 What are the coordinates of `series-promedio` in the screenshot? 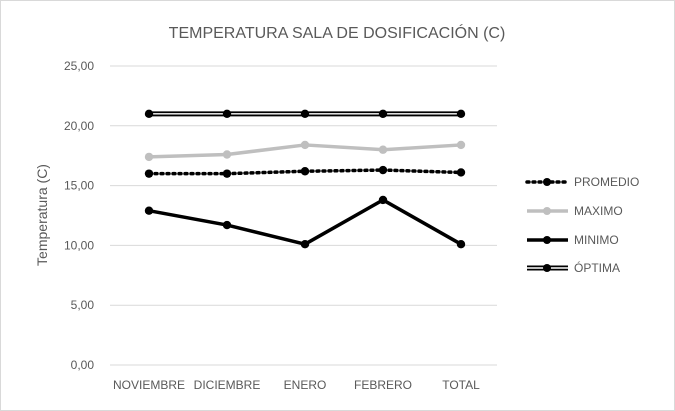 It's located at (305, 171).